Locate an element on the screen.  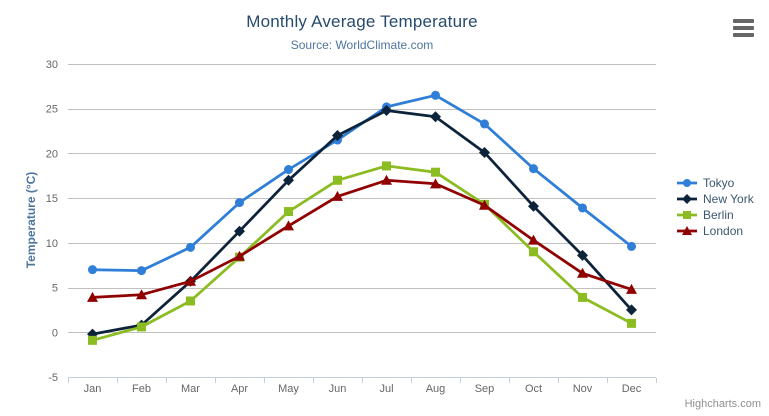
data-point-berlin-legend is located at coordinates (687, 215).